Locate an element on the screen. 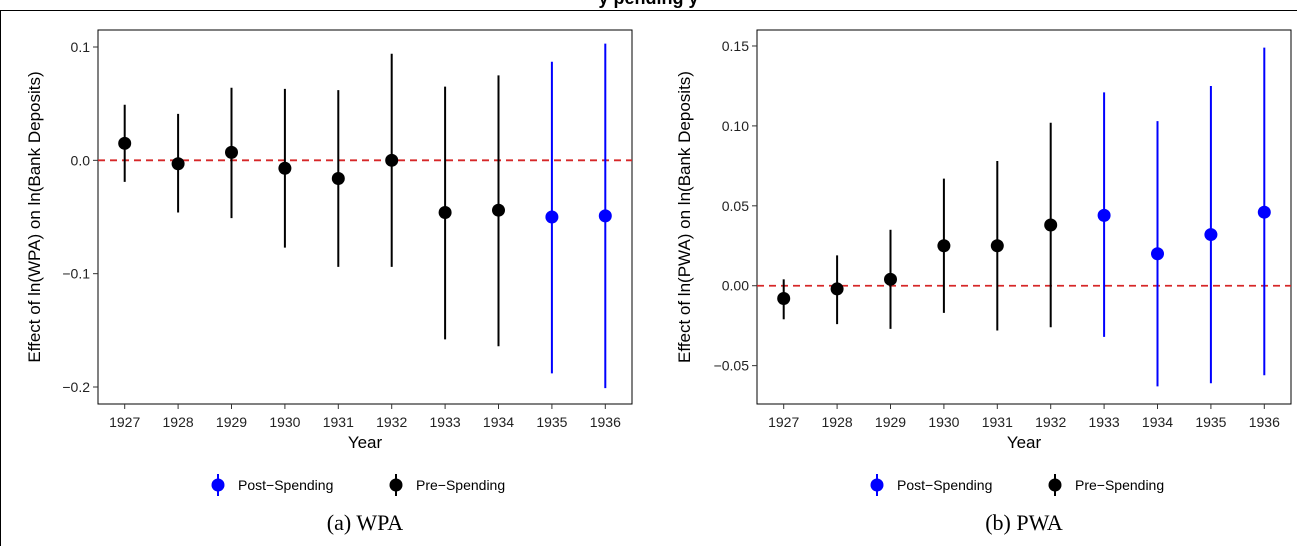 Image resolution: width=1297 pixels, height=546 pixels. figure-frame-left is located at coordinates (0, 278).